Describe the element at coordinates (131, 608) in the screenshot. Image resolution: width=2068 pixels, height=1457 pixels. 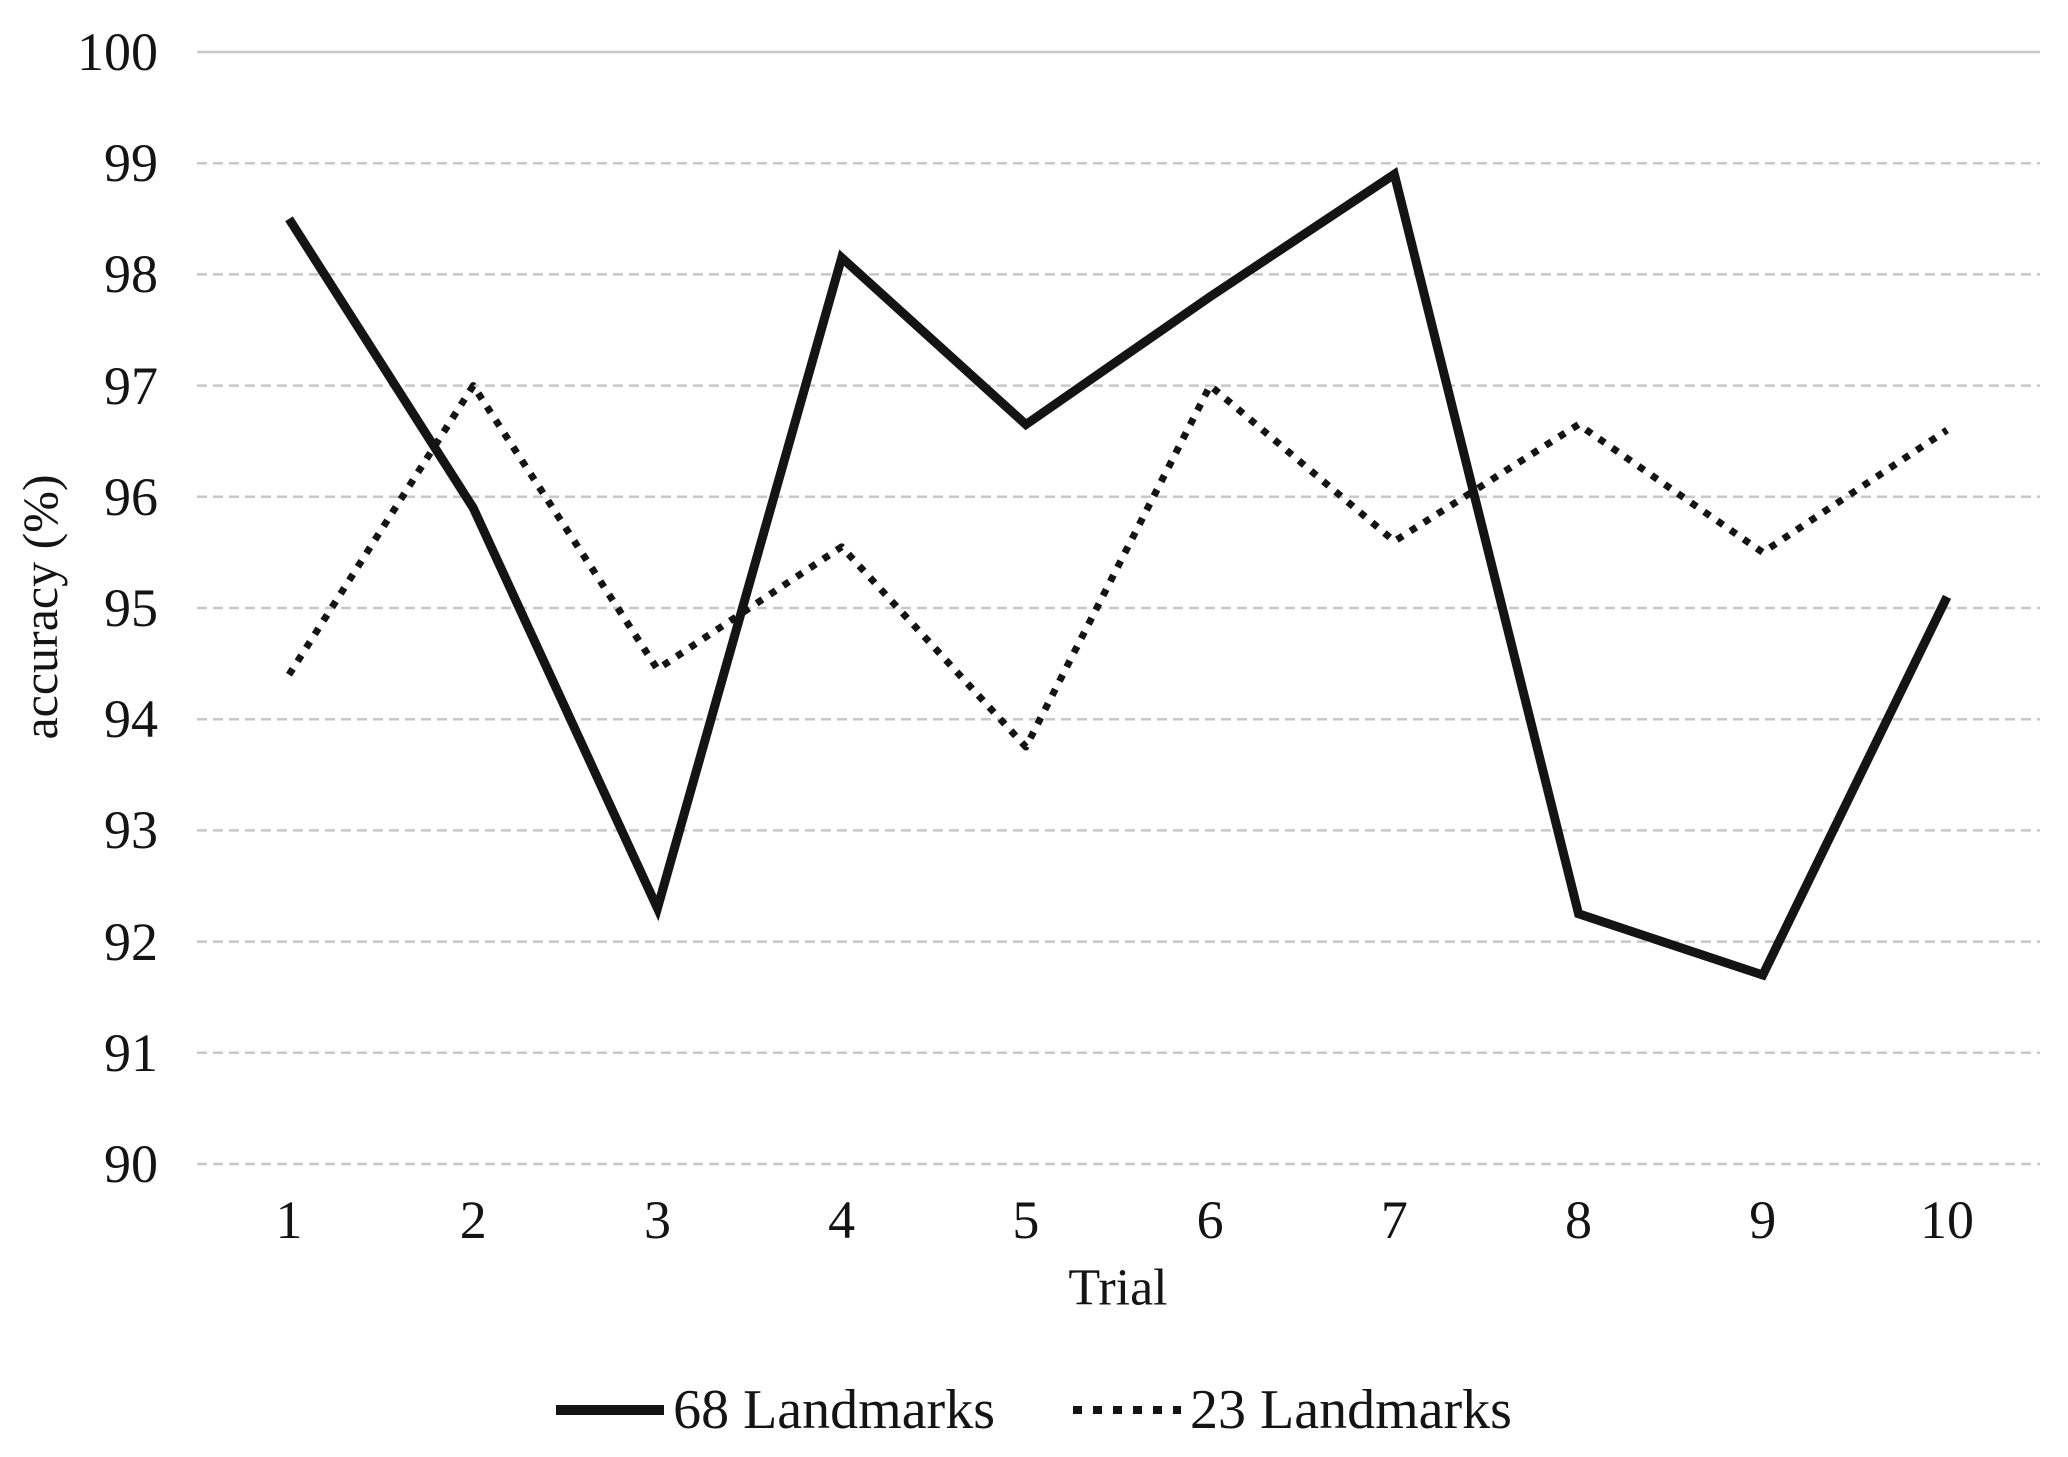
I see `y-tick-label: 95` at that location.